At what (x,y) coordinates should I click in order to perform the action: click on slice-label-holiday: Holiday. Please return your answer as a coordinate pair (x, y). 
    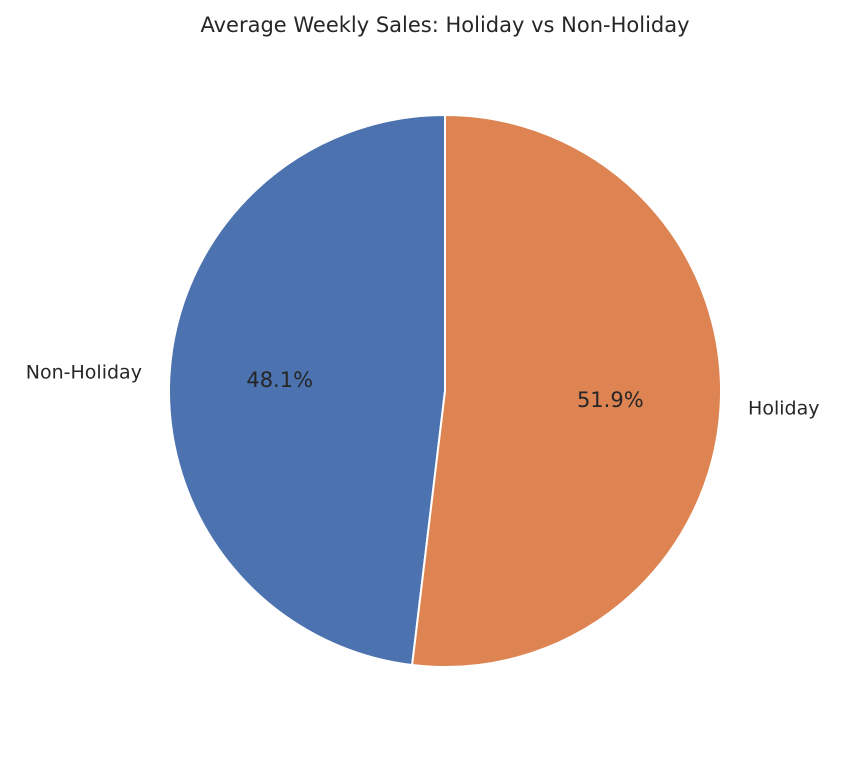
    Looking at the image, I should click on (783, 409).